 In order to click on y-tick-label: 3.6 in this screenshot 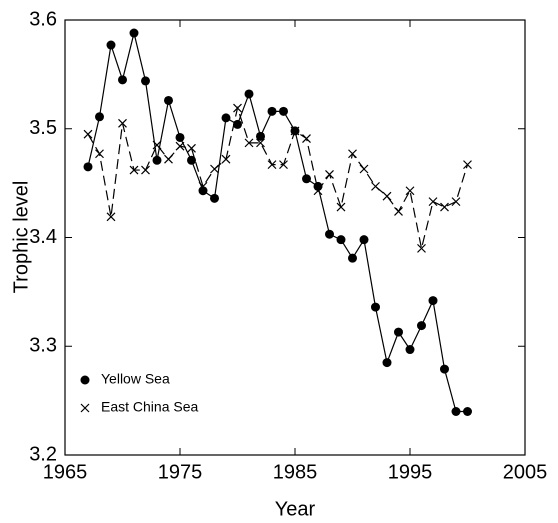, I will do `click(43, 19)`.